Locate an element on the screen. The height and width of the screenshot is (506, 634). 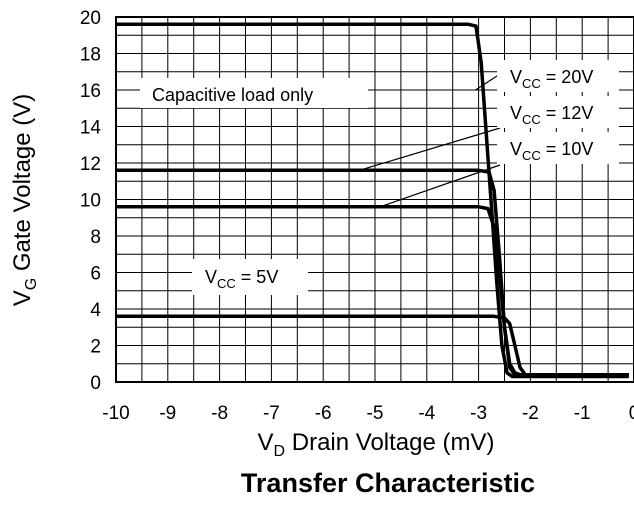
x-tick-label: -7 is located at coordinates (271, 413).